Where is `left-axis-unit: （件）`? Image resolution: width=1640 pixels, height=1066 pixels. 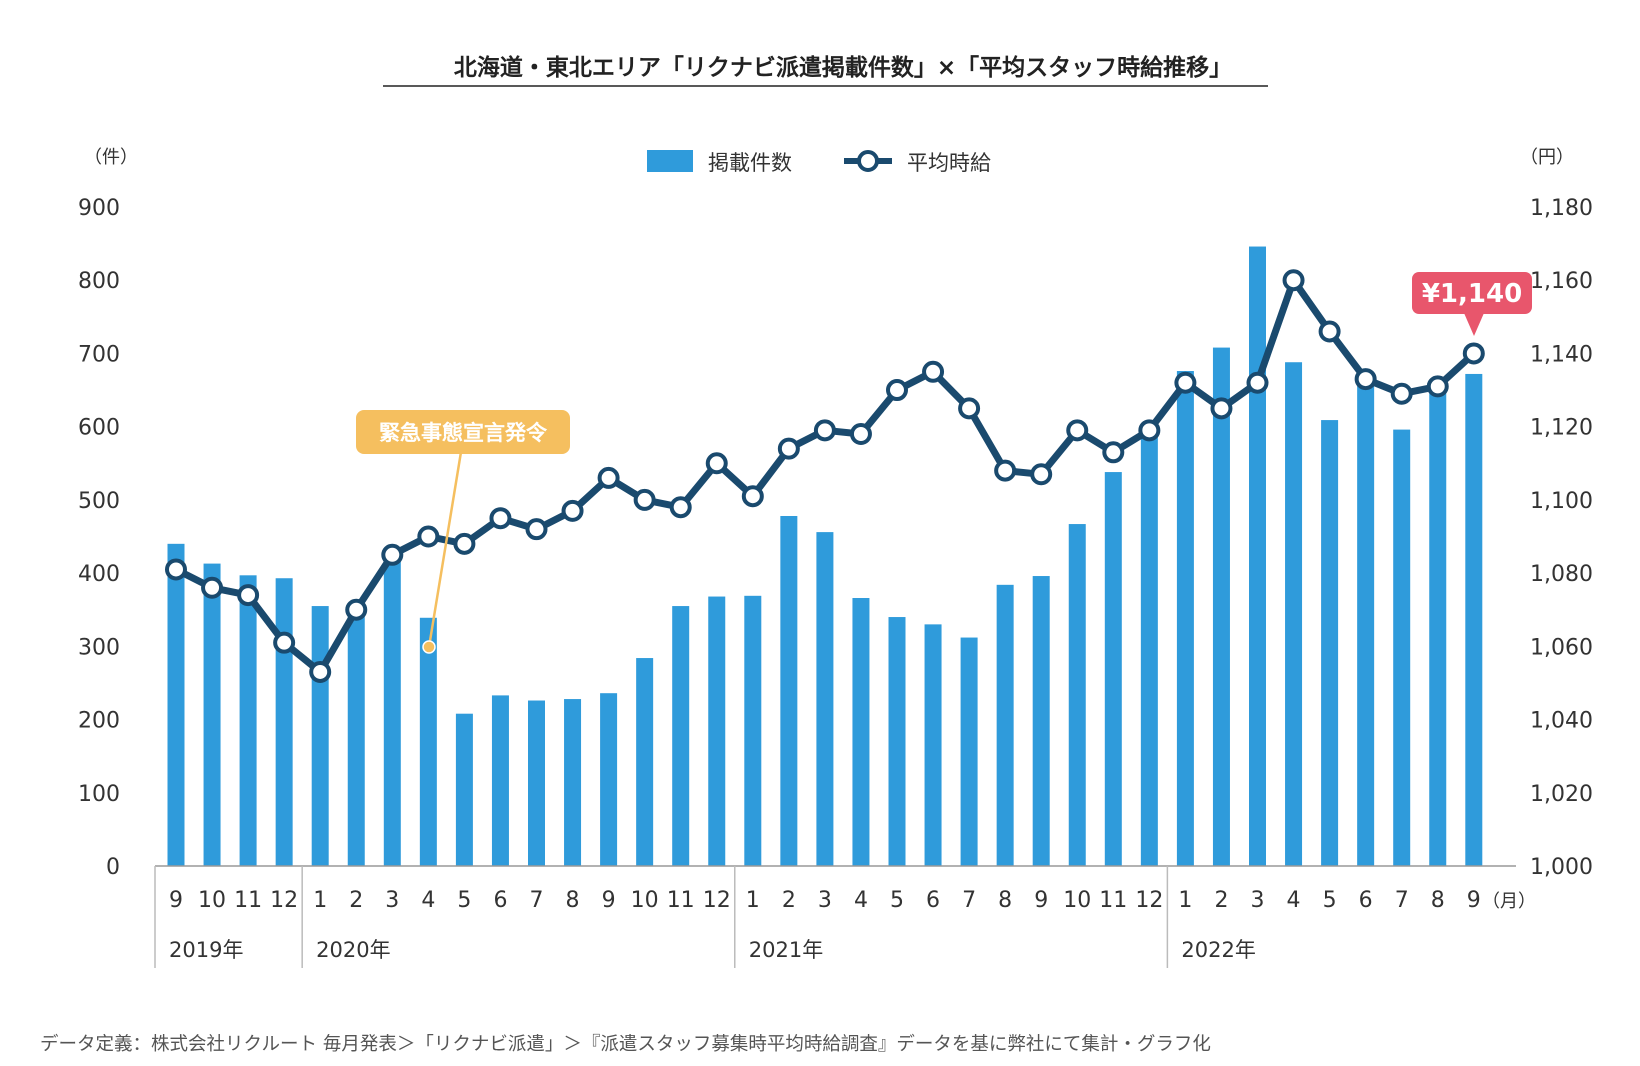 left-axis-unit: （件） is located at coordinates (111, 157).